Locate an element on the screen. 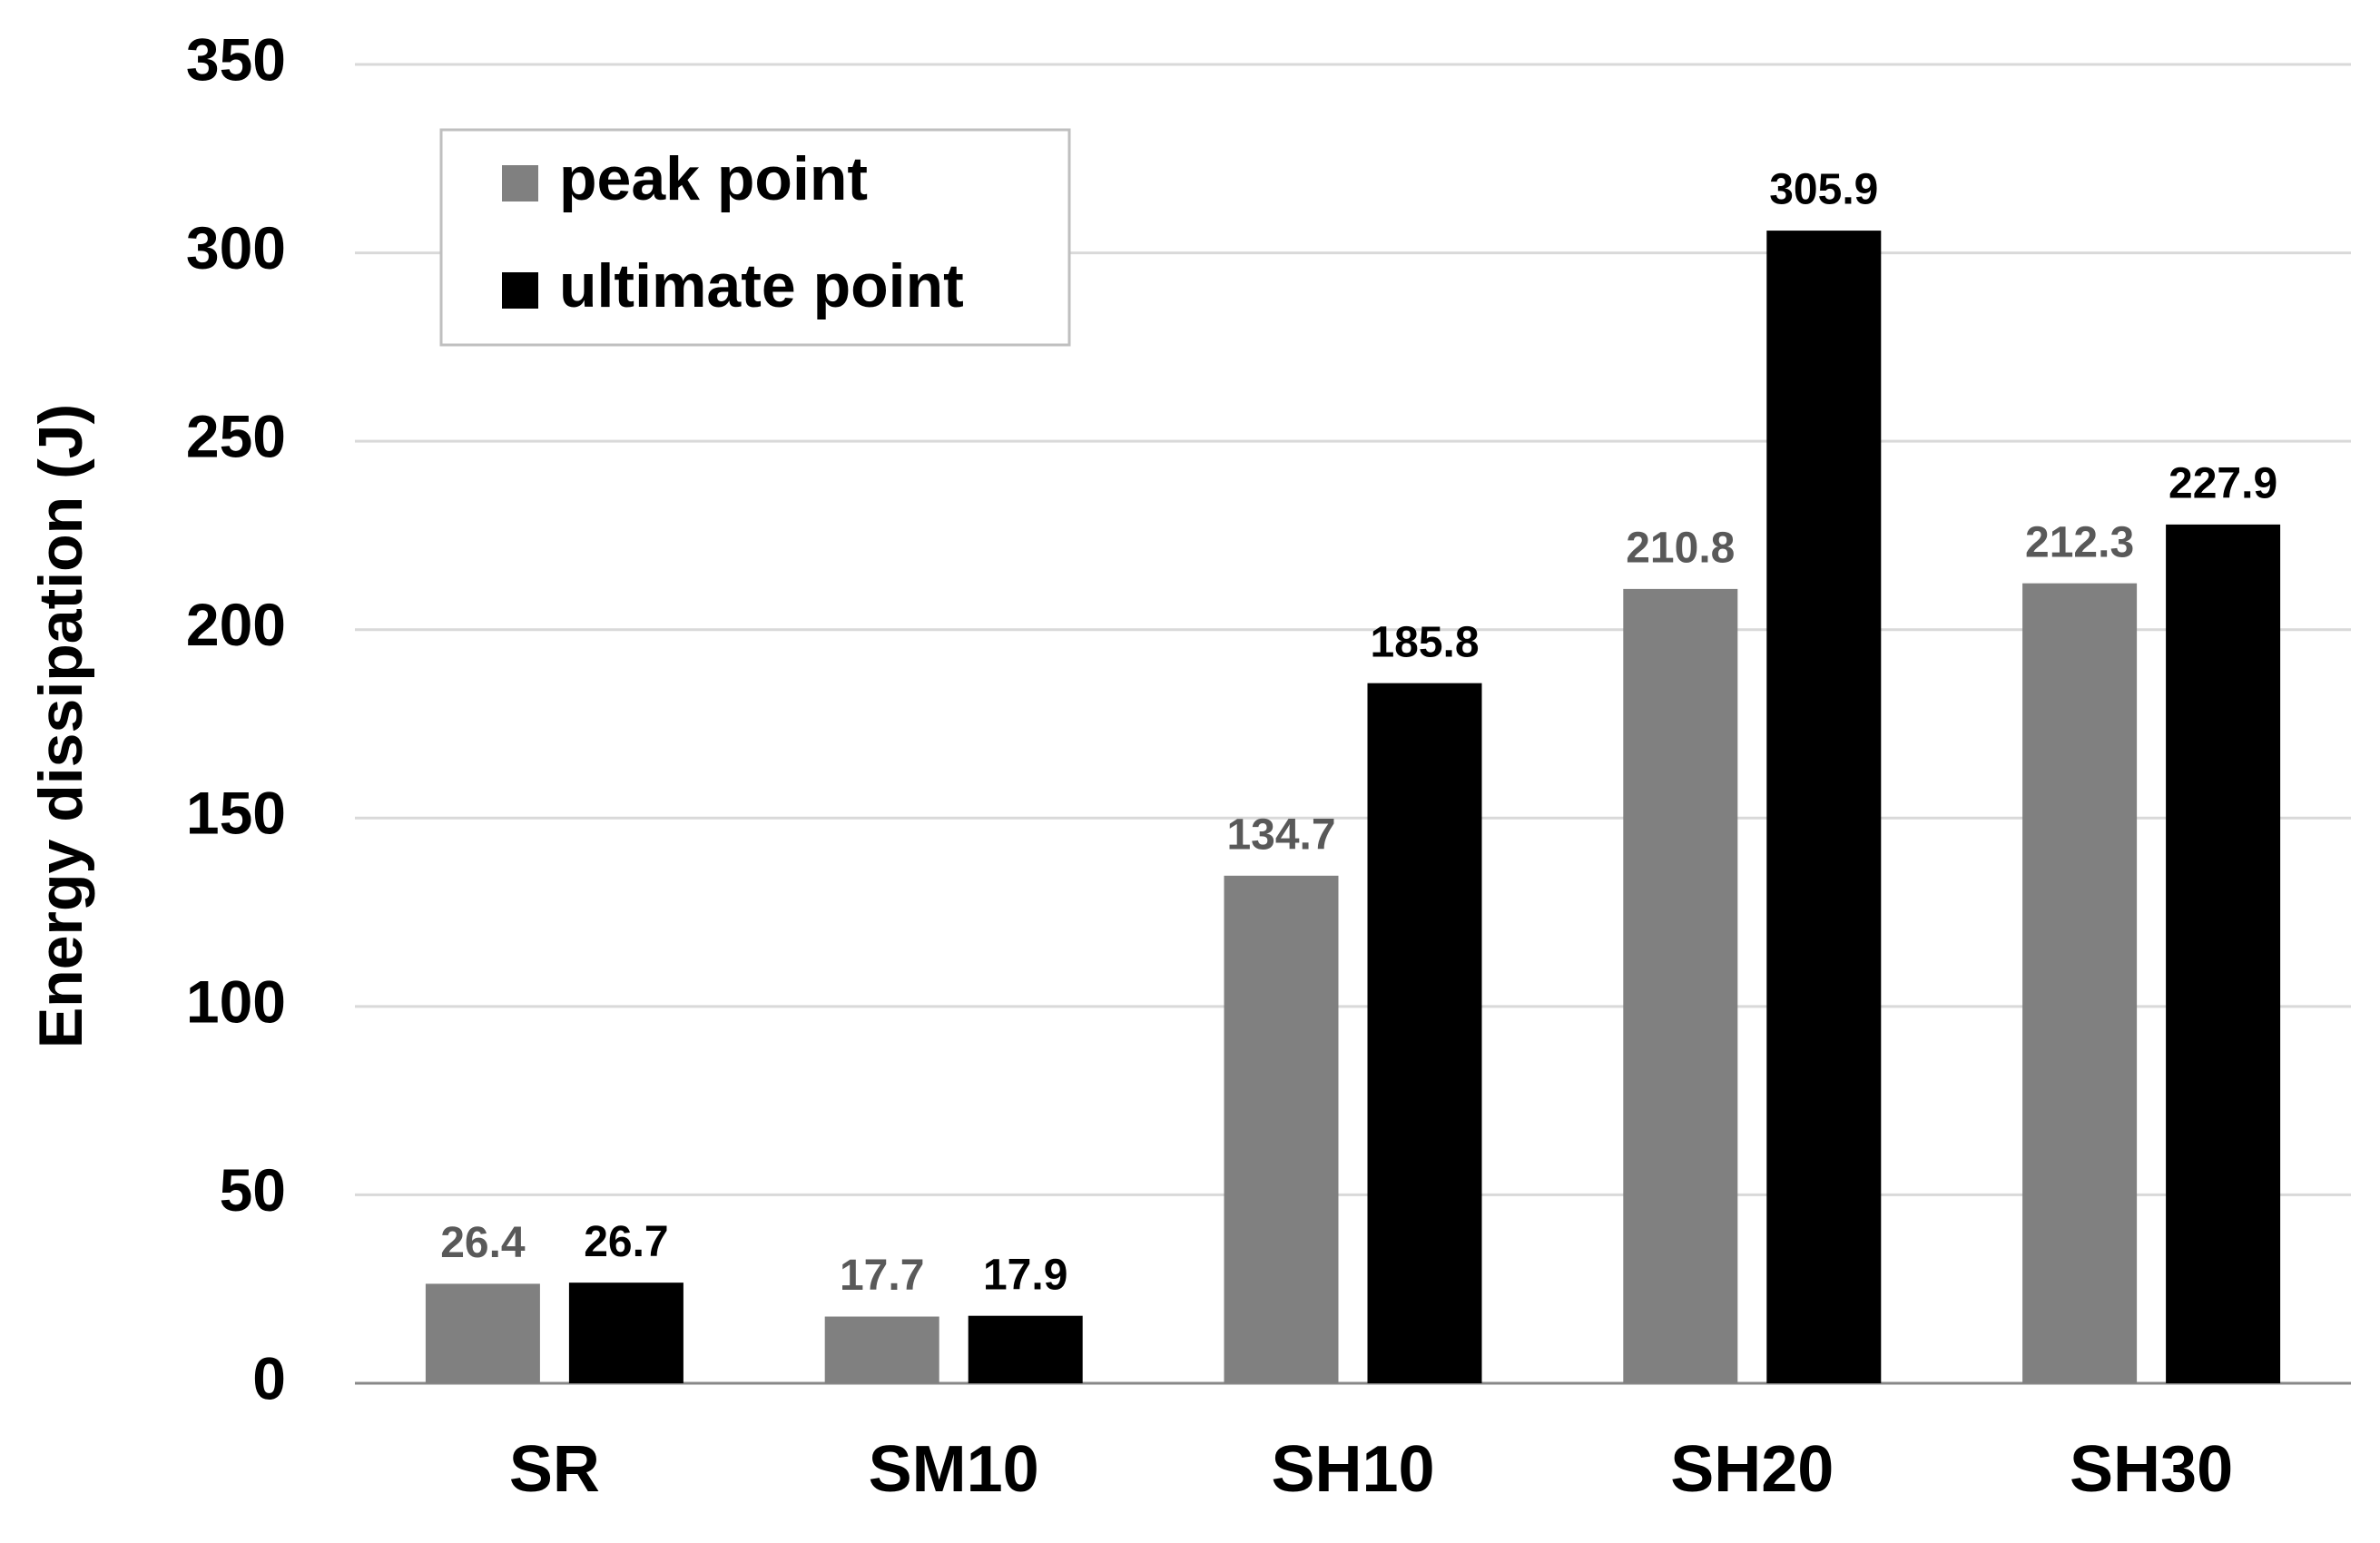 The height and width of the screenshot is (1543, 2380). value-label: 17.9 is located at coordinates (1025, 1275).